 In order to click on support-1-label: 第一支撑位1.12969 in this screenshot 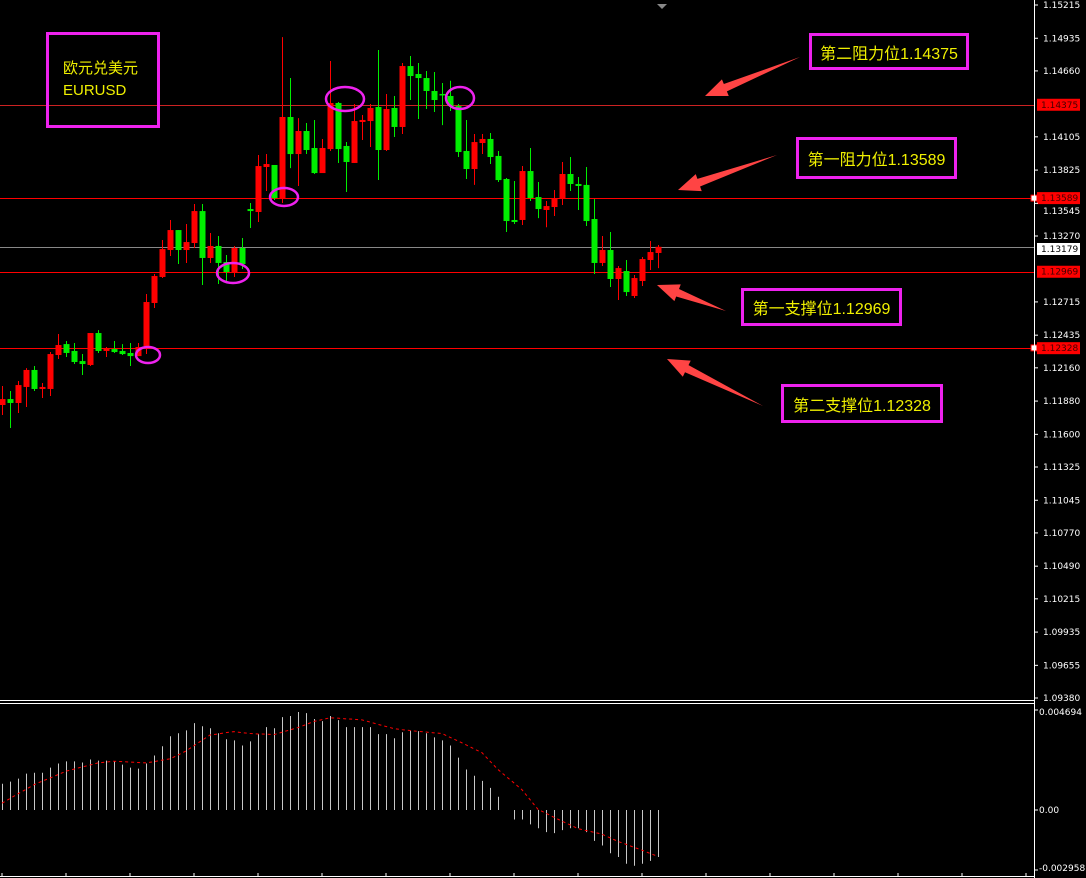, I will do `click(821, 307)`.